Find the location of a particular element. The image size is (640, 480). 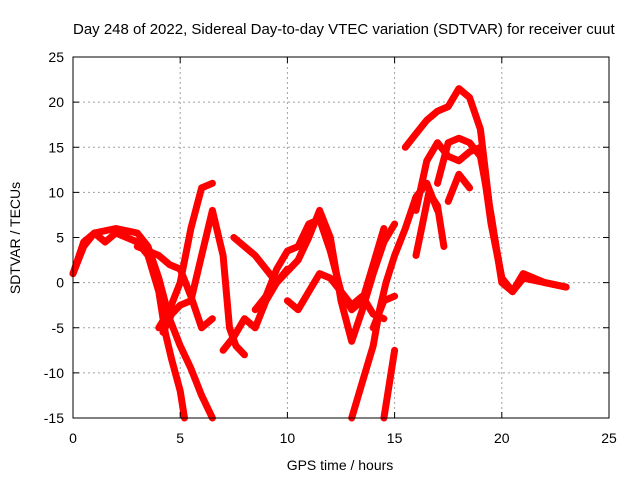

y-tick-label: -10 is located at coordinates (54, 373).